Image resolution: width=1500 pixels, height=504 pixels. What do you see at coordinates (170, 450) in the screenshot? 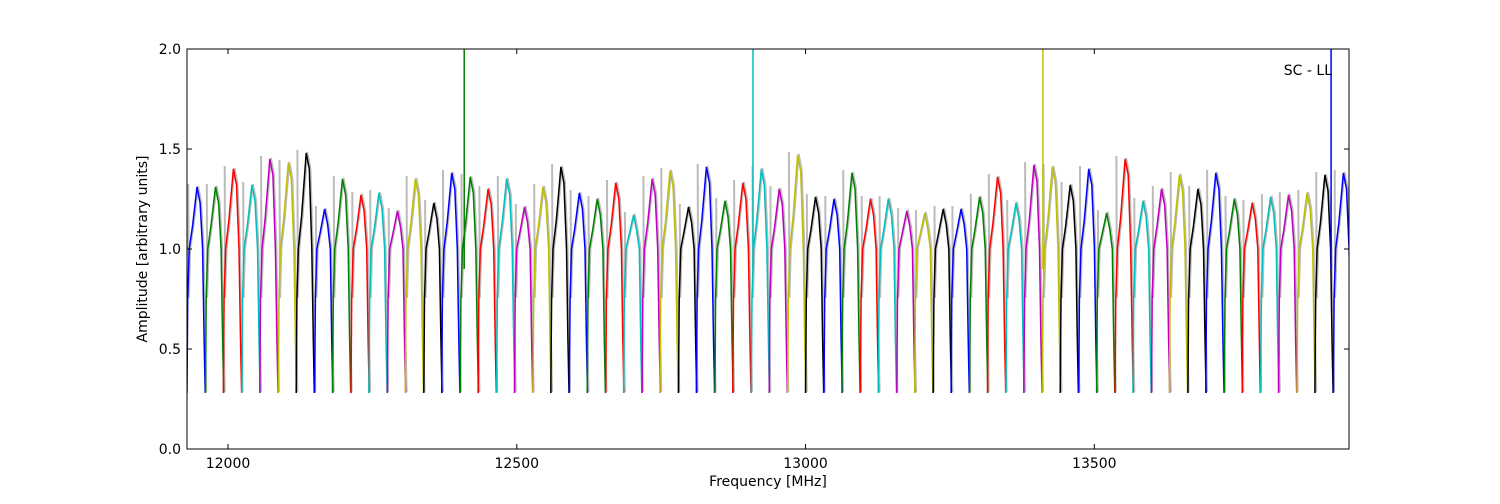
I see `y-tick-label: 0.0` at bounding box center [170, 450].